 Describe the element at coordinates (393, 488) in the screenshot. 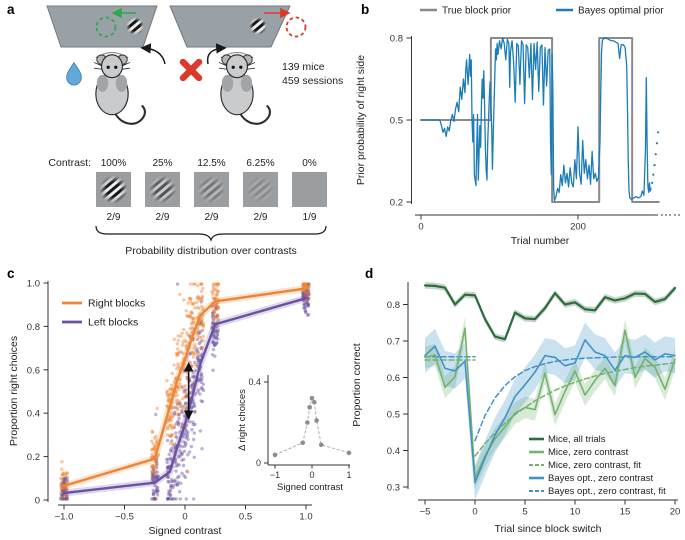

I see `d-y-tick-label: 0.3` at that location.